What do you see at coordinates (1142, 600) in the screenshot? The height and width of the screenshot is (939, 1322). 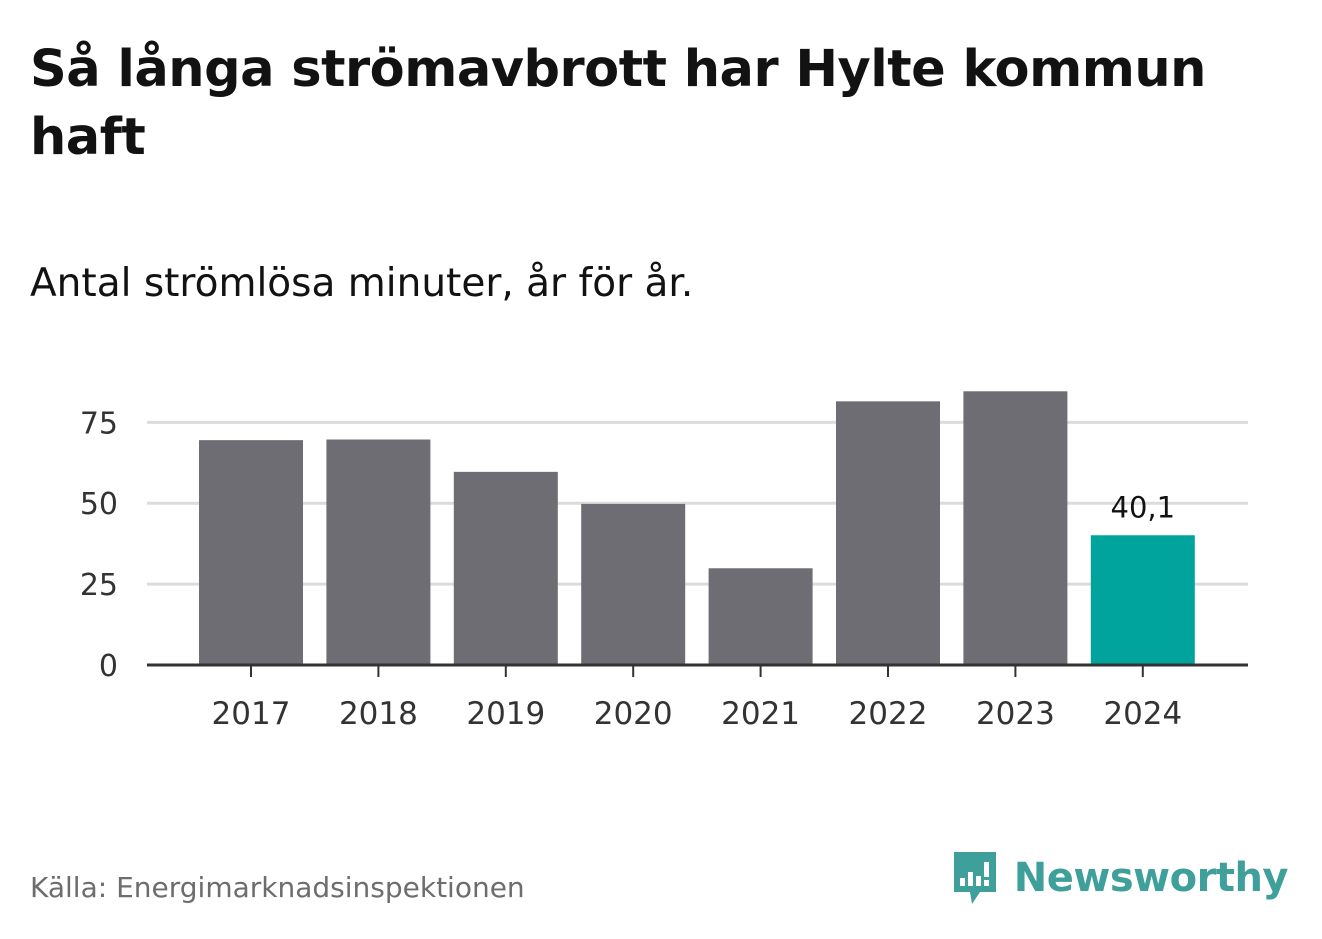 I see `bar-2024` at bounding box center [1142, 600].